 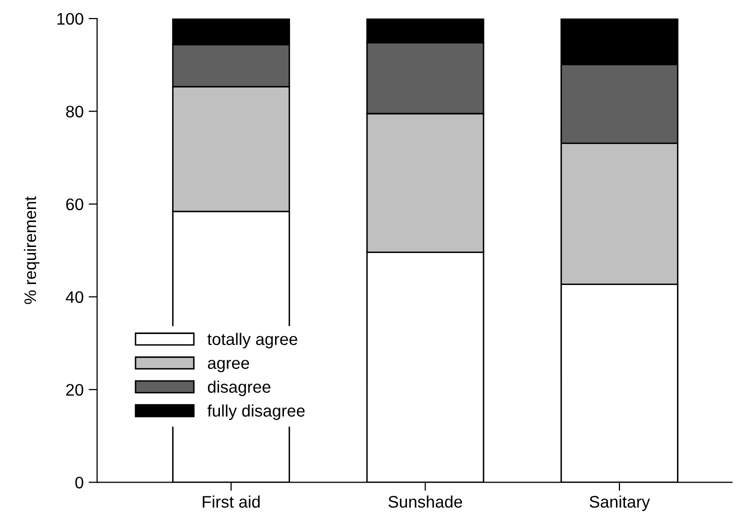 What do you see at coordinates (252, 340) in the screenshot?
I see `legend-label: totally agree` at bounding box center [252, 340].